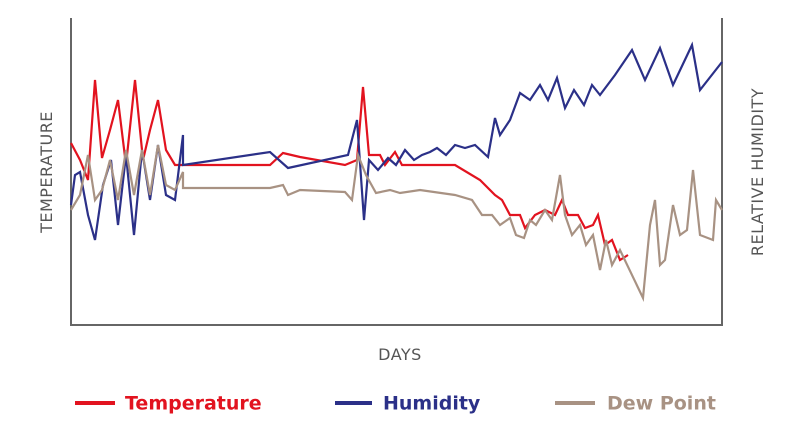 Image resolution: width=800 pixels, height=433 pixels. I want to click on y2-axis-title: RELATIVE HUMIDITY, so click(757, 172).